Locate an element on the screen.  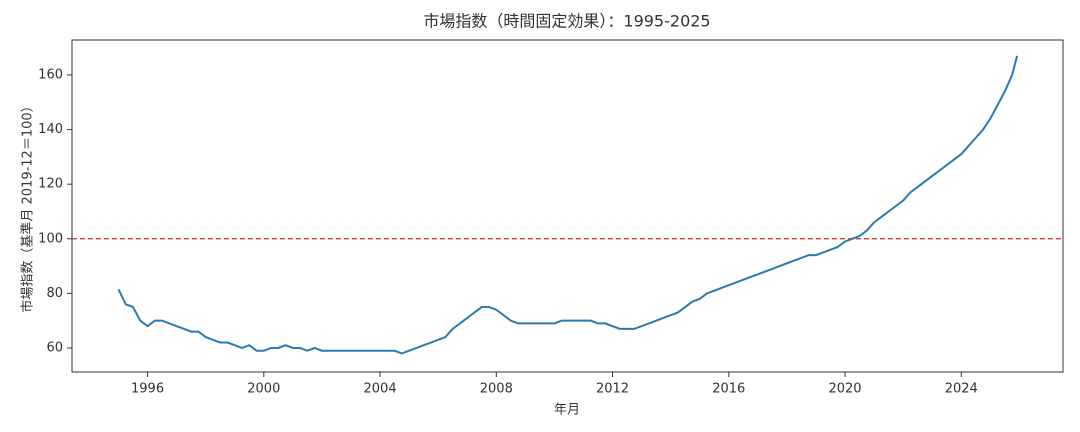
x-tick-label: 2004 is located at coordinates (380, 389).